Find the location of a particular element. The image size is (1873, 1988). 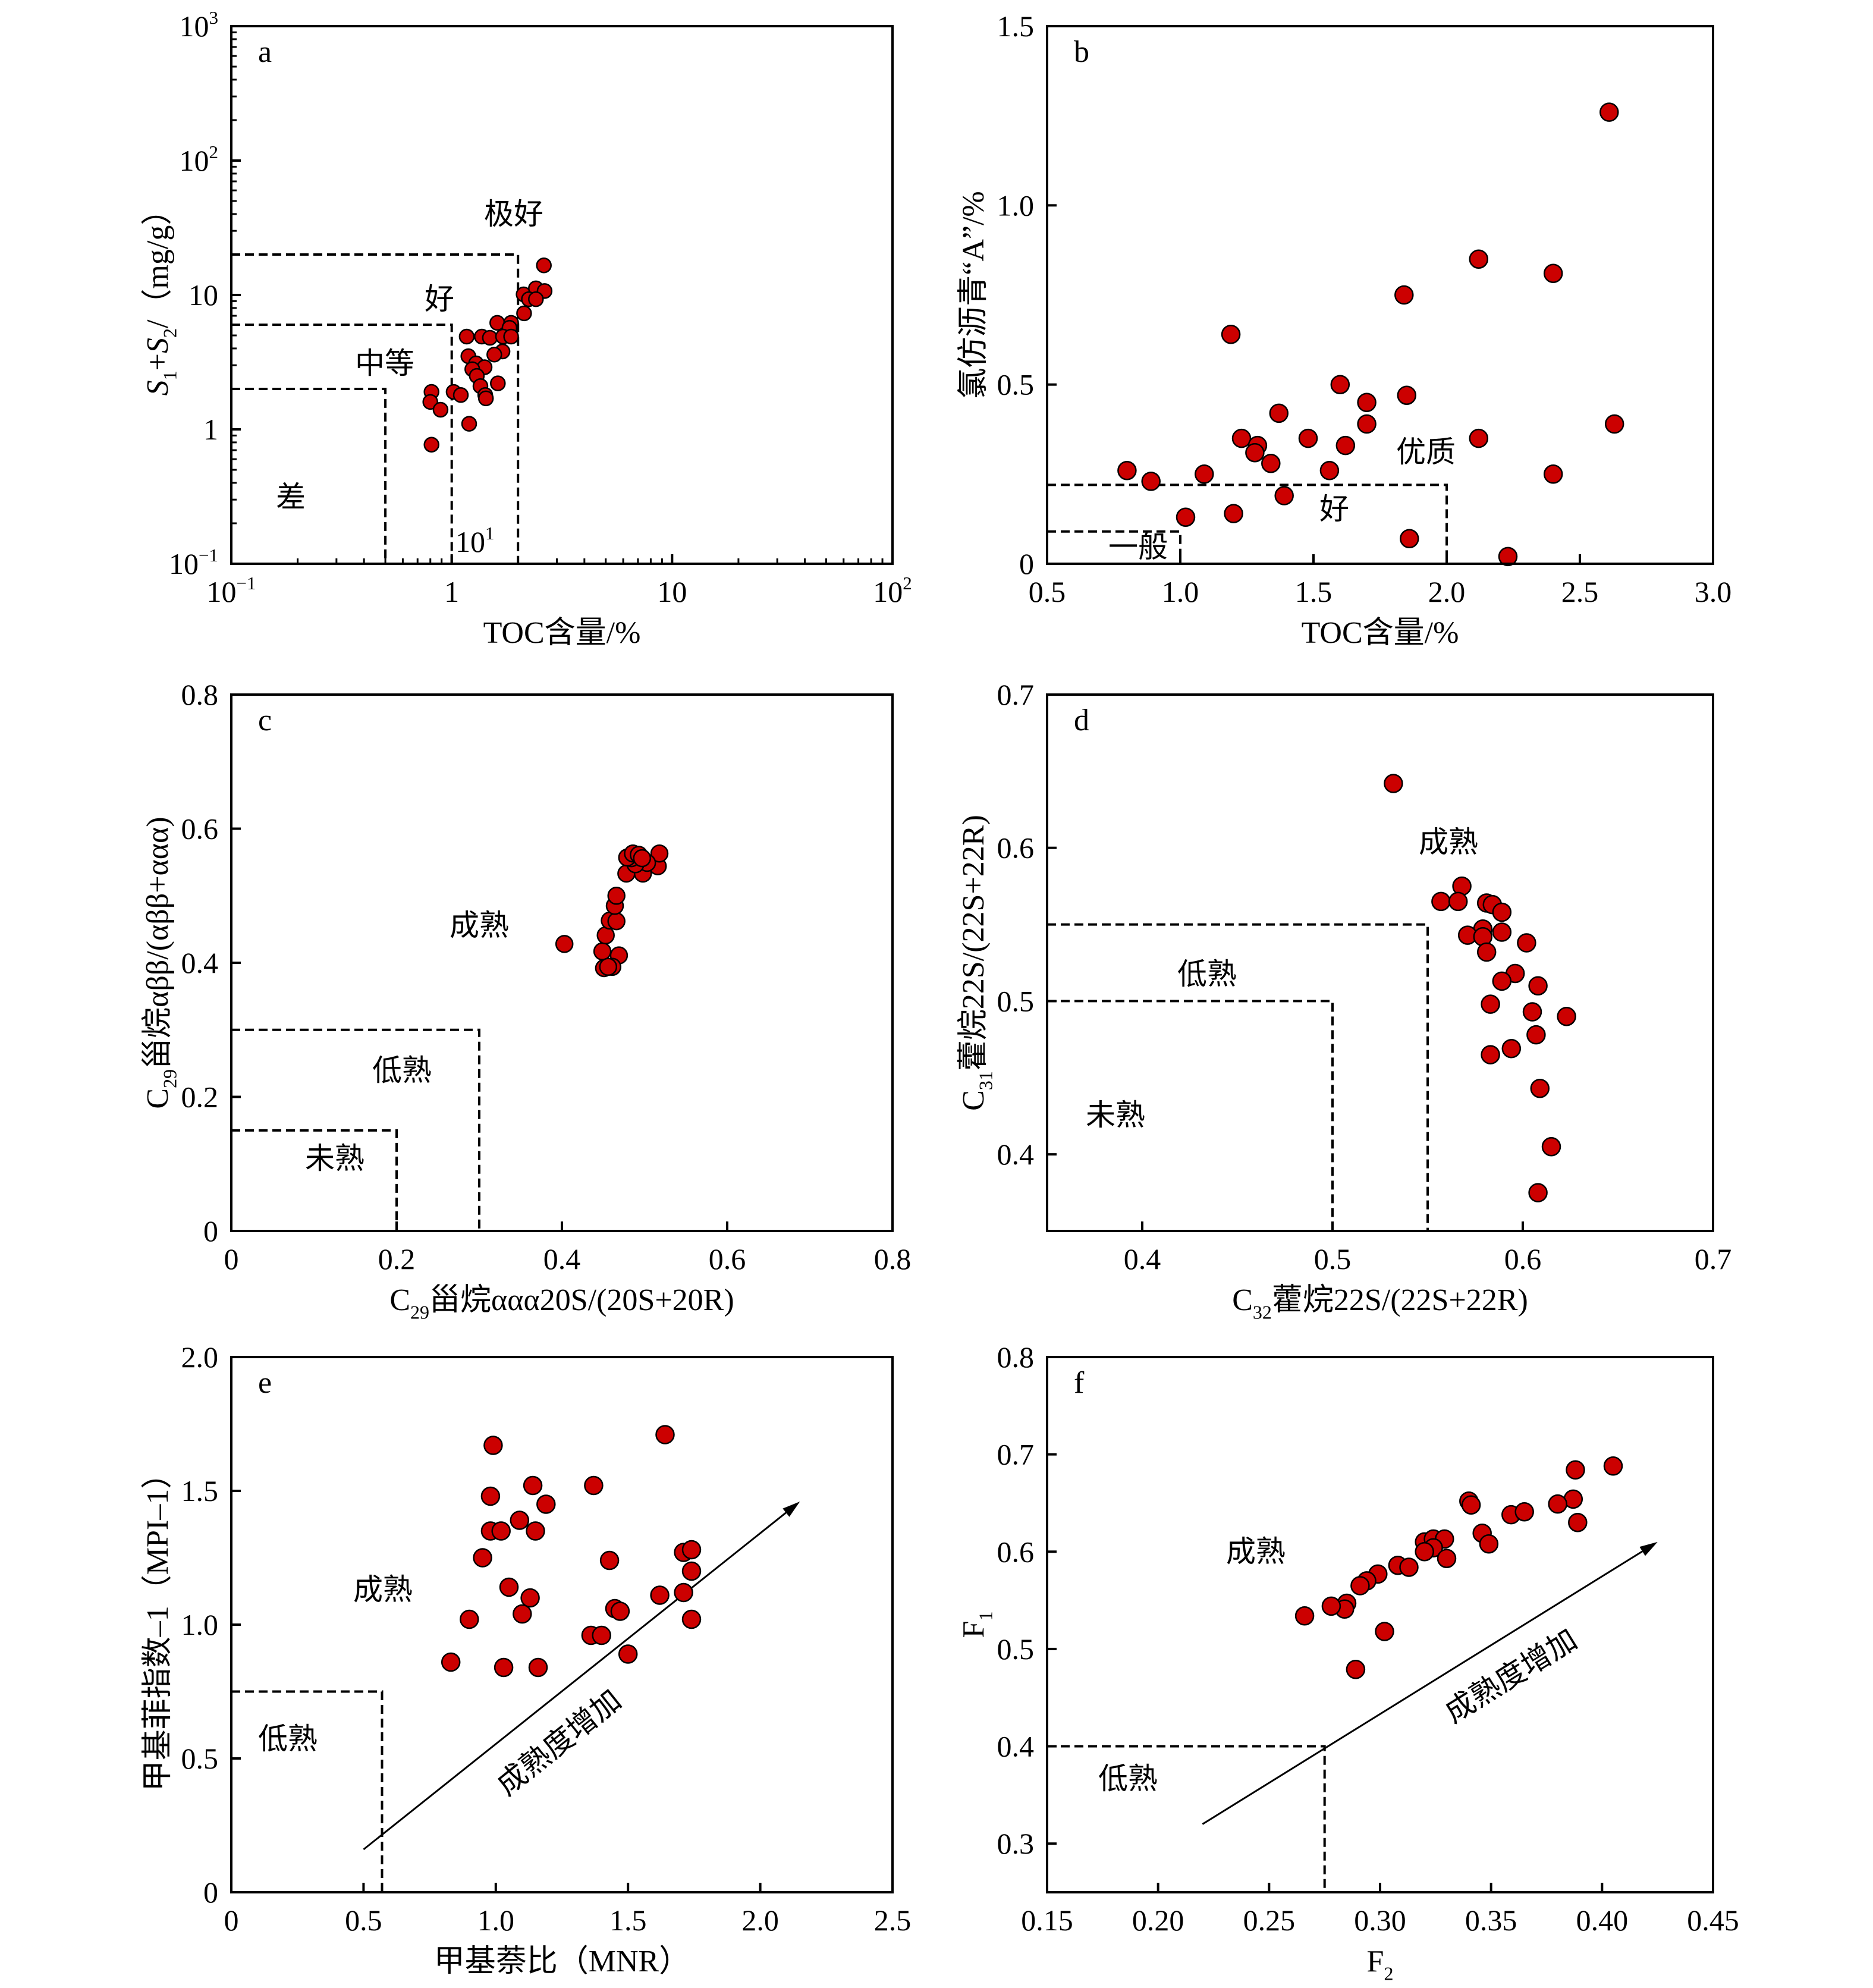

x-axis-title: TOC含量/% is located at coordinates (1380, 633).